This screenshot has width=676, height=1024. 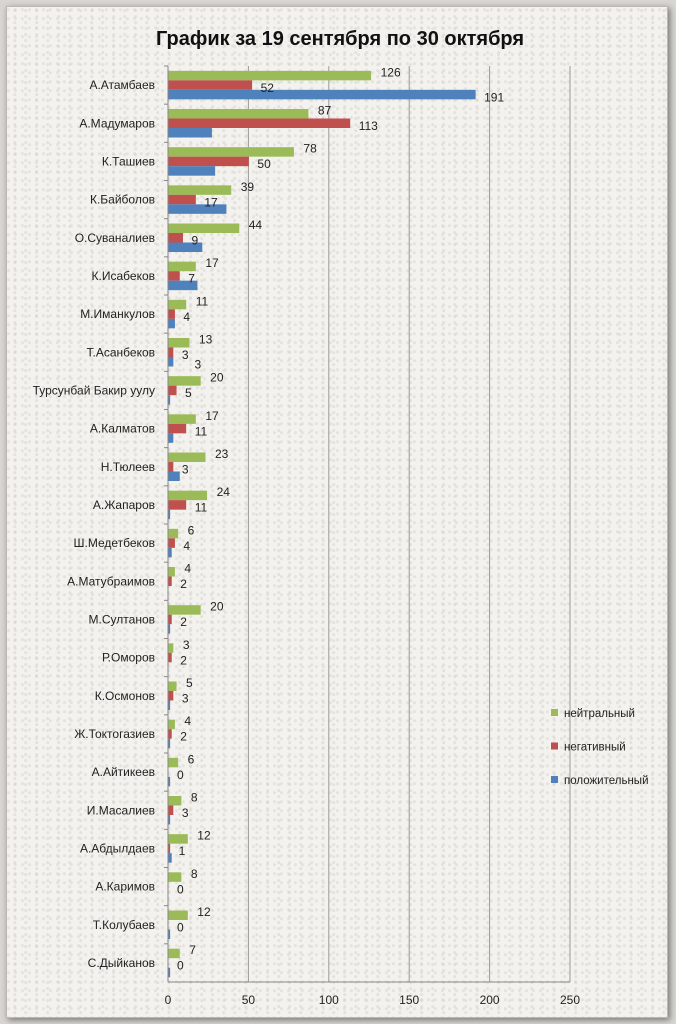 What do you see at coordinates (329, 1000) in the screenshot?
I see `x-tick-label: 100` at bounding box center [329, 1000].